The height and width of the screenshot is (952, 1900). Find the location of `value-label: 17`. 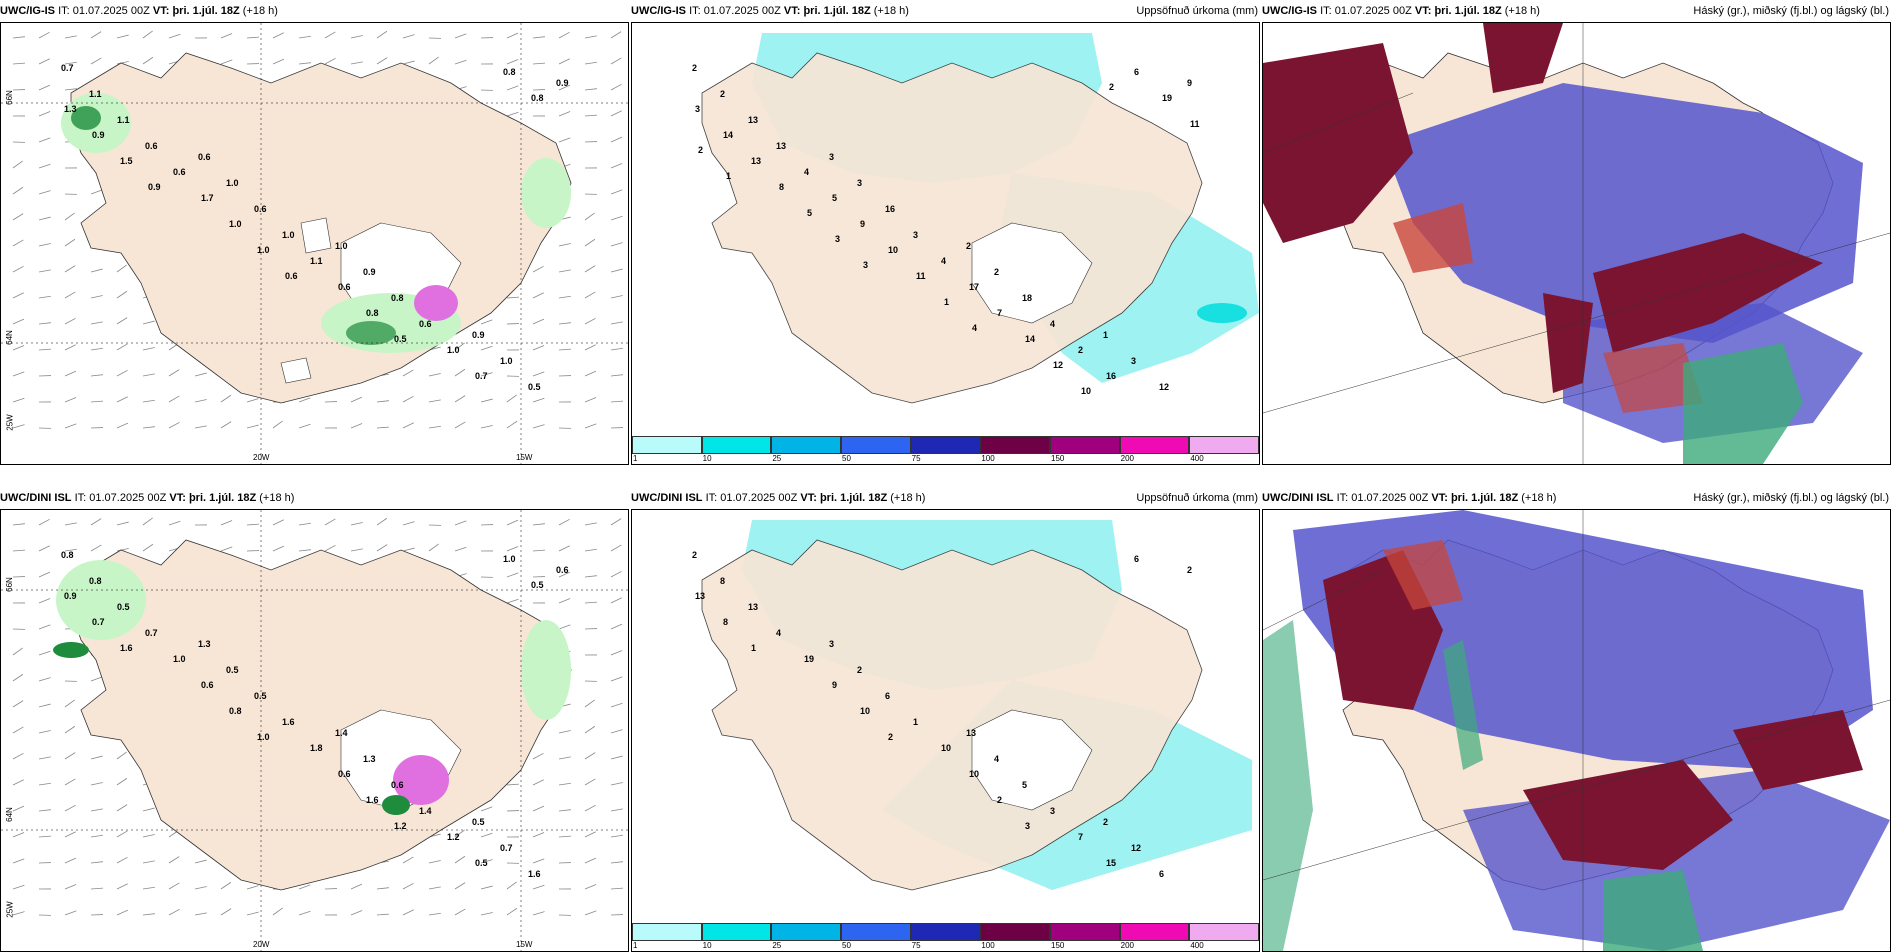

value-label: 17 is located at coordinates (974, 287).